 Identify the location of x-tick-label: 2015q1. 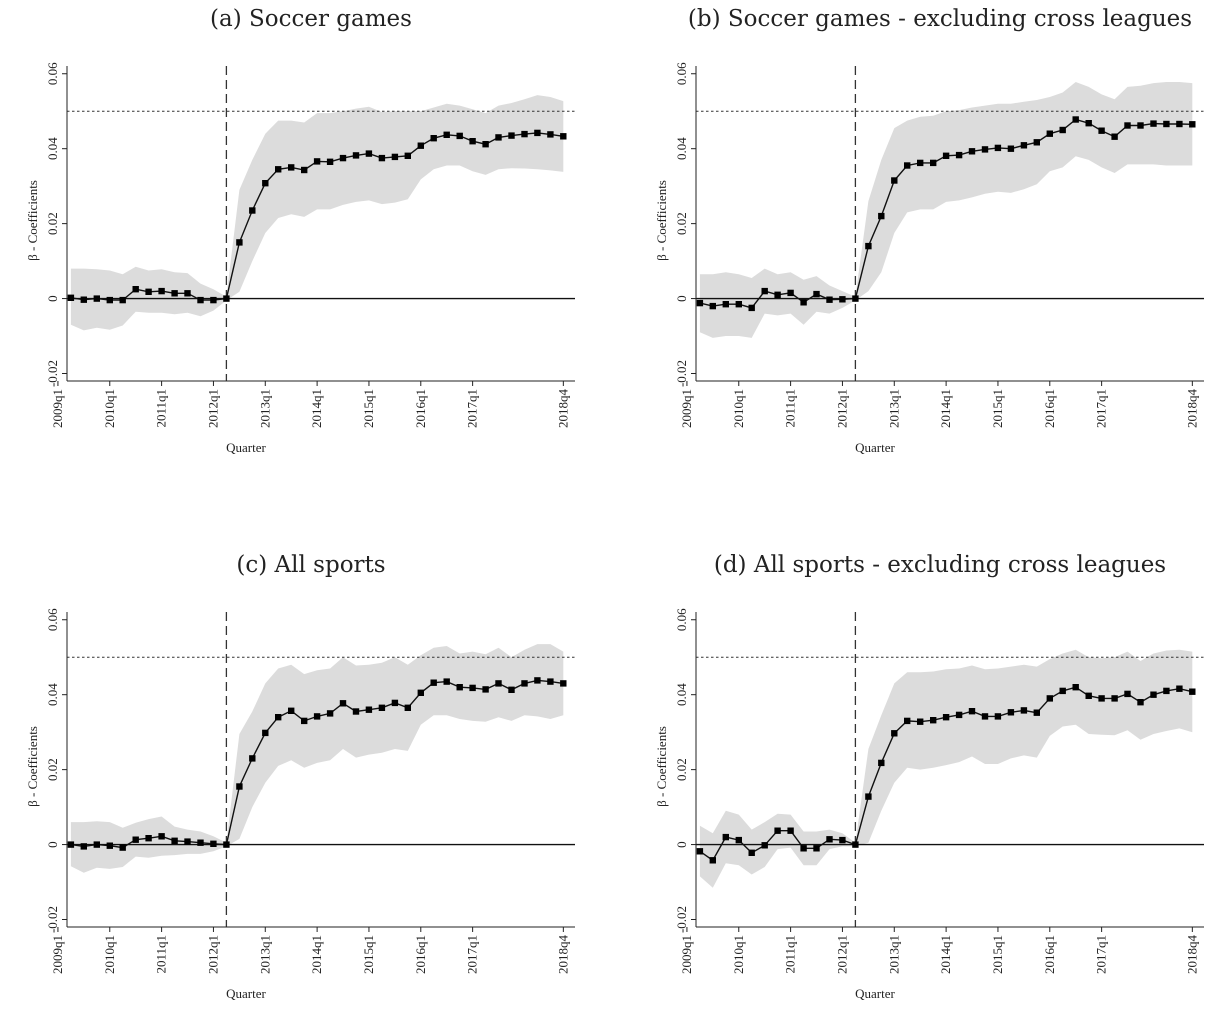
(997, 954).